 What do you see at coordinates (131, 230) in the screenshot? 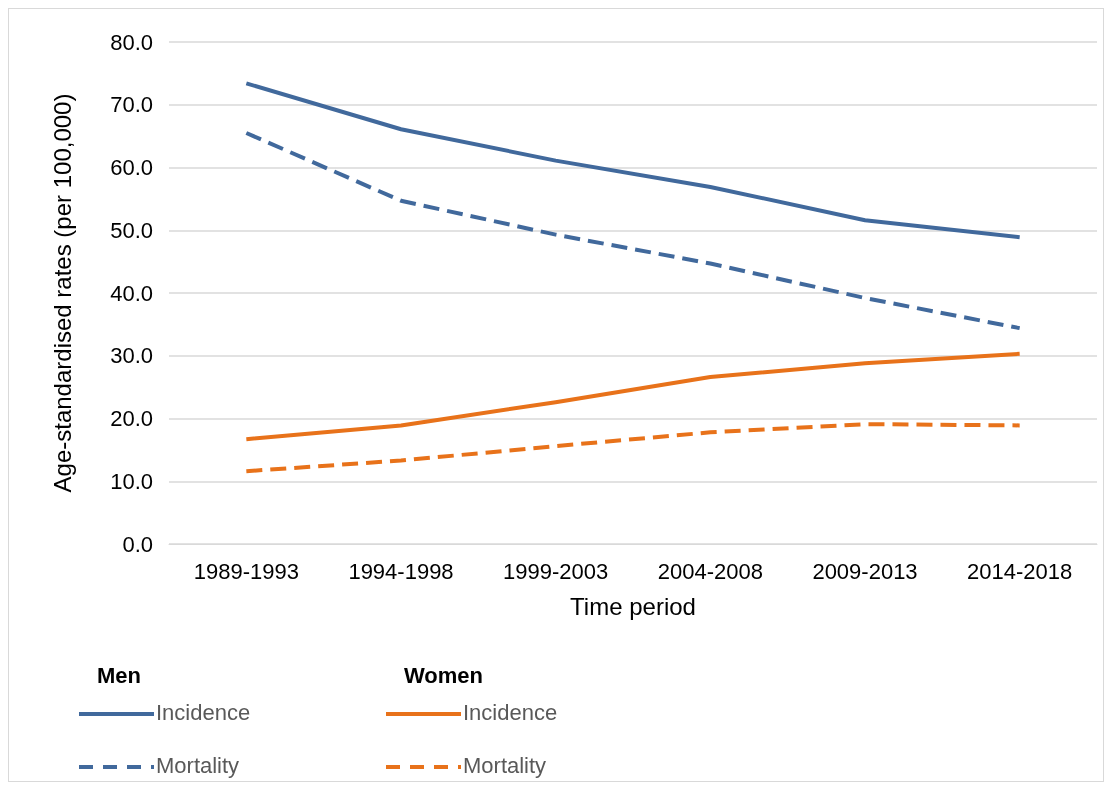
I see `y-tick-label: 50.0` at bounding box center [131, 230].